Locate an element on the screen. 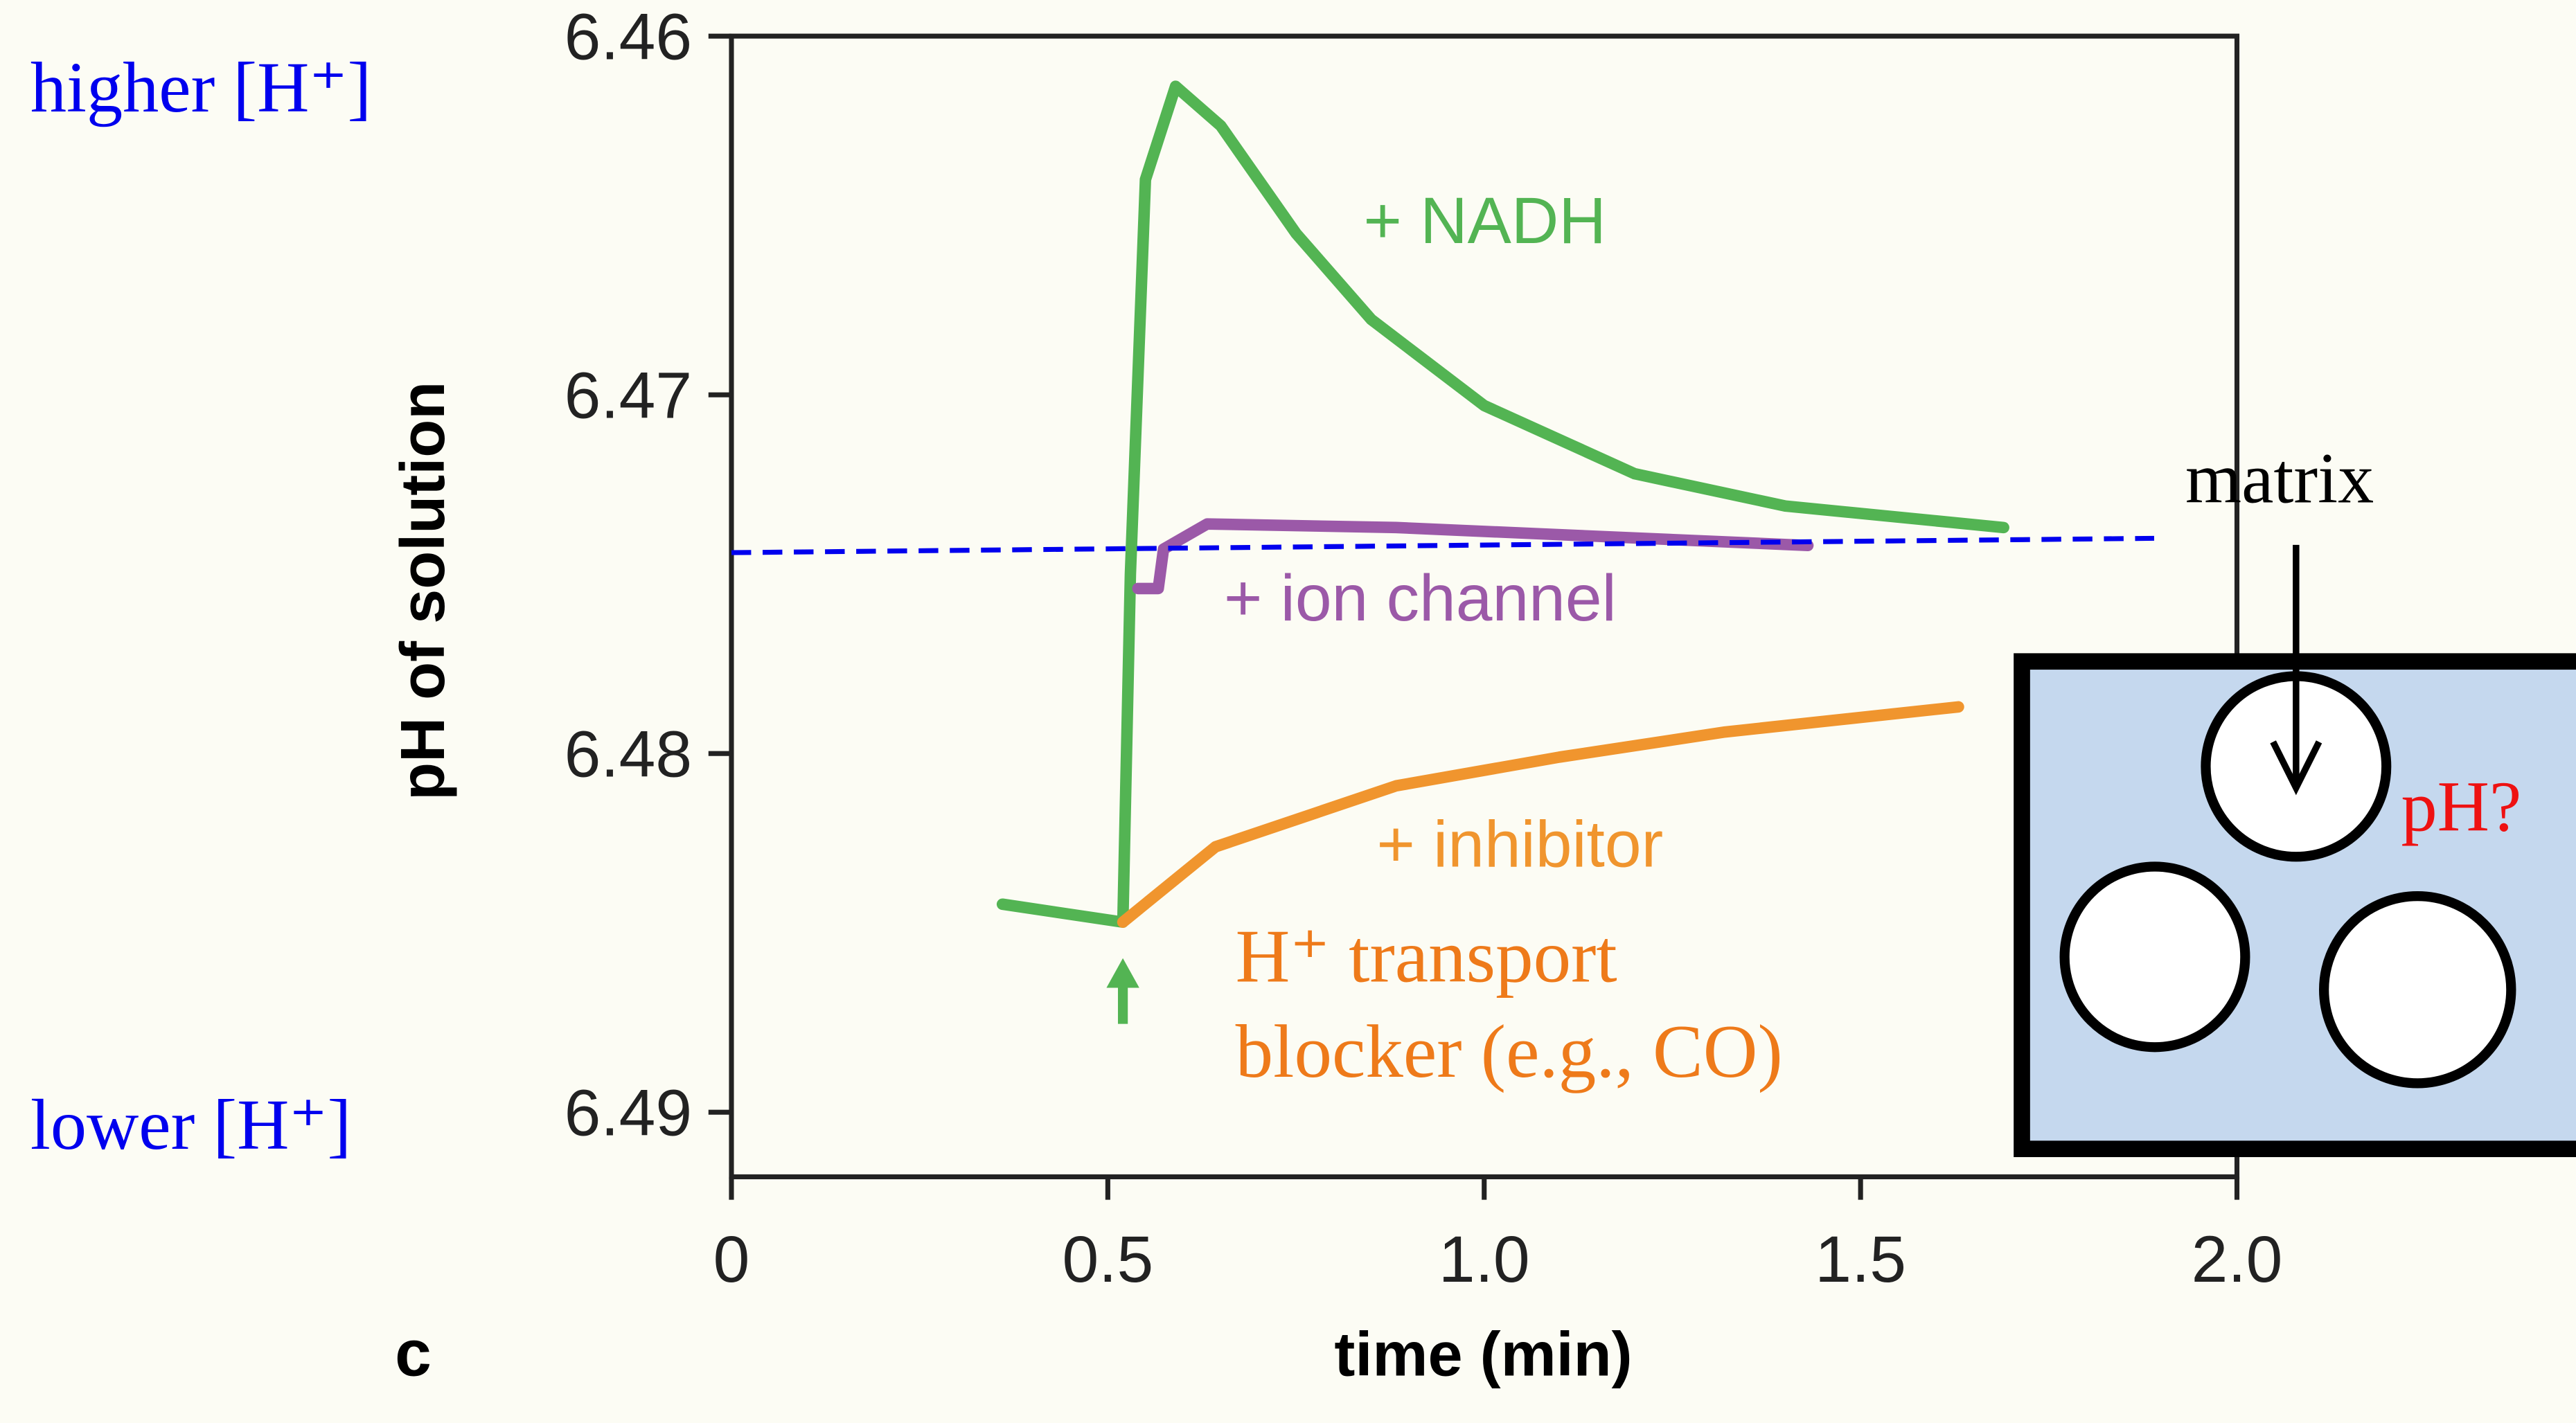  inset-question: pH? is located at coordinates (2461, 806).